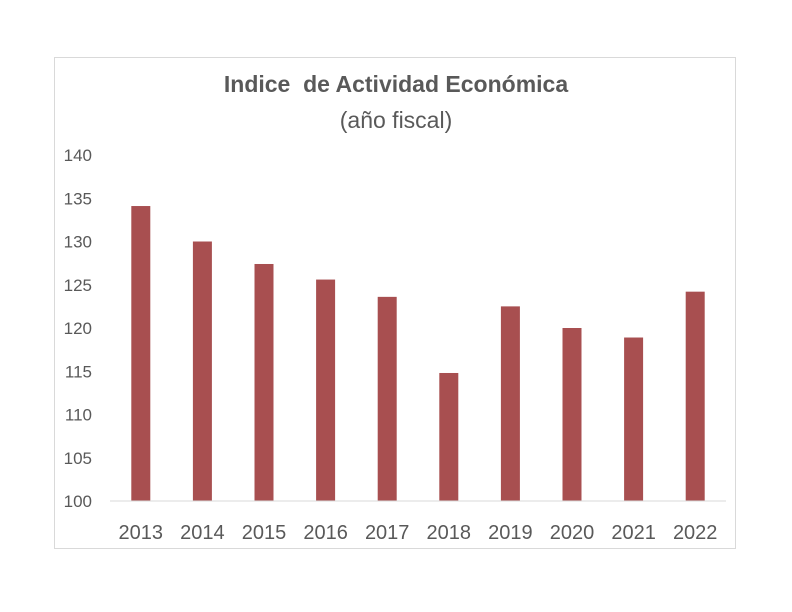 This screenshot has width=792, height=612. Describe the element at coordinates (264, 533) in the screenshot. I see `x-tick-label: 2015` at that location.